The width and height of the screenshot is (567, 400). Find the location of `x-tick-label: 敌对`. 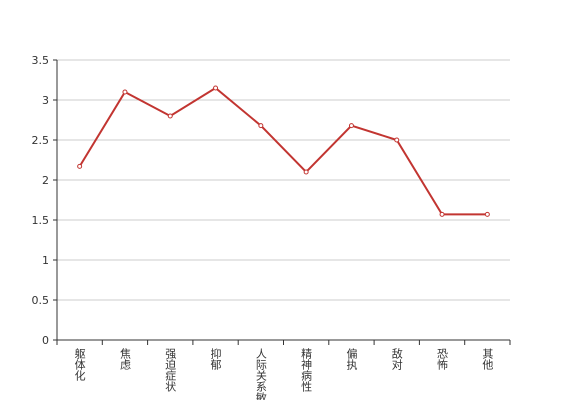

x-tick-label: 敌对 is located at coordinates (396, 358).